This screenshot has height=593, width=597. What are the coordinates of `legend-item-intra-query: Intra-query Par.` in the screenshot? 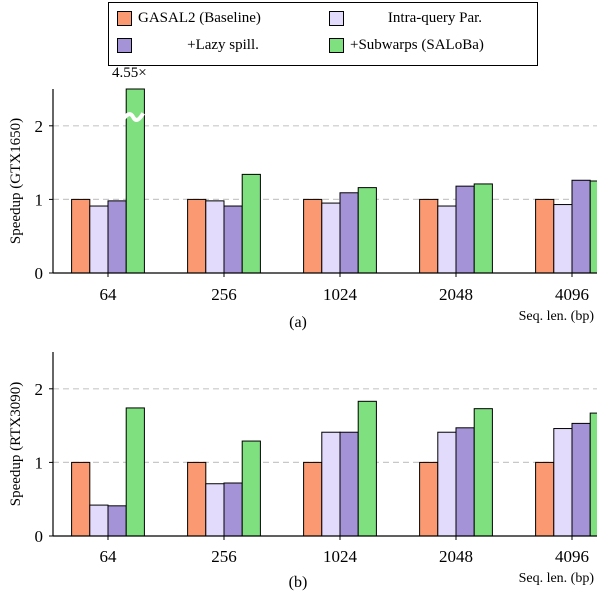 It's located at (424, 18).